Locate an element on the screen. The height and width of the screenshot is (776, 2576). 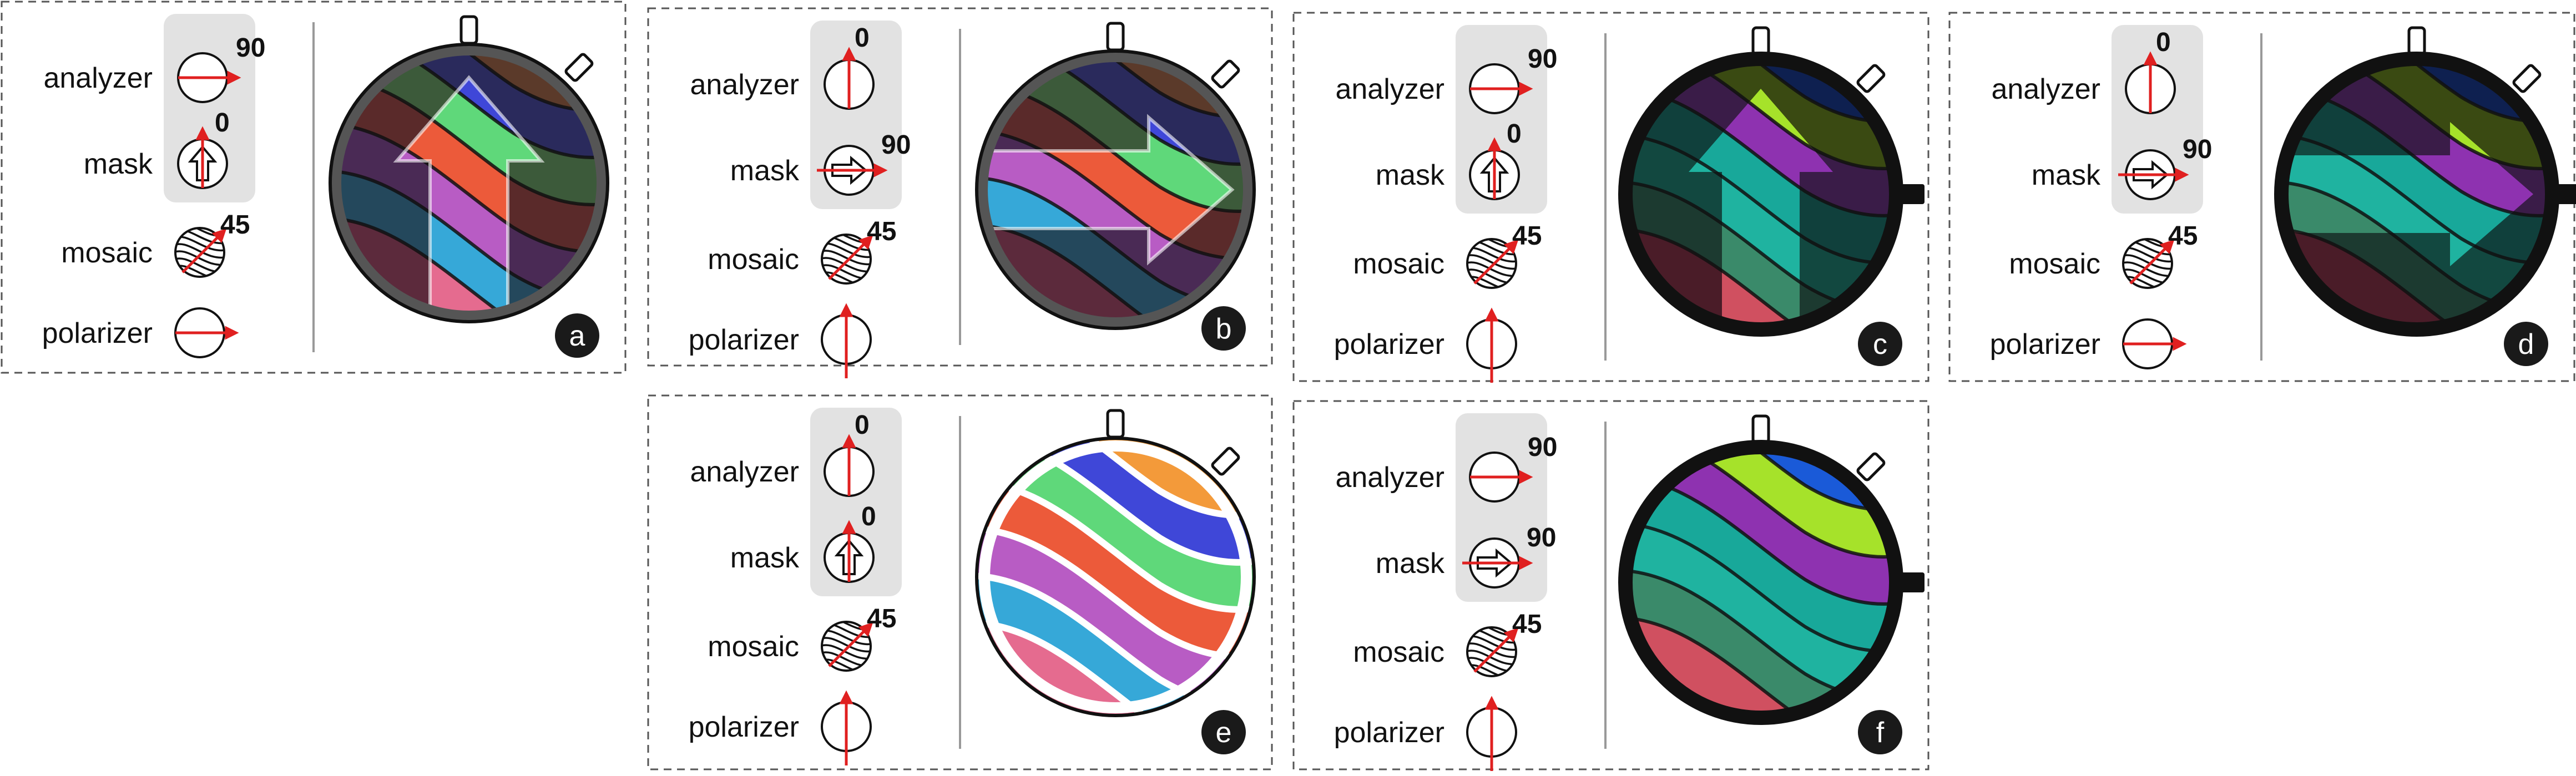
panel-badge-letter: c is located at coordinates (1880, 344).